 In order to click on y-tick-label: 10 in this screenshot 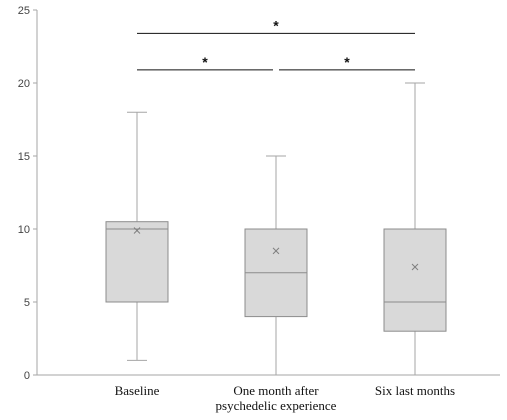, I will do `click(24, 230)`.